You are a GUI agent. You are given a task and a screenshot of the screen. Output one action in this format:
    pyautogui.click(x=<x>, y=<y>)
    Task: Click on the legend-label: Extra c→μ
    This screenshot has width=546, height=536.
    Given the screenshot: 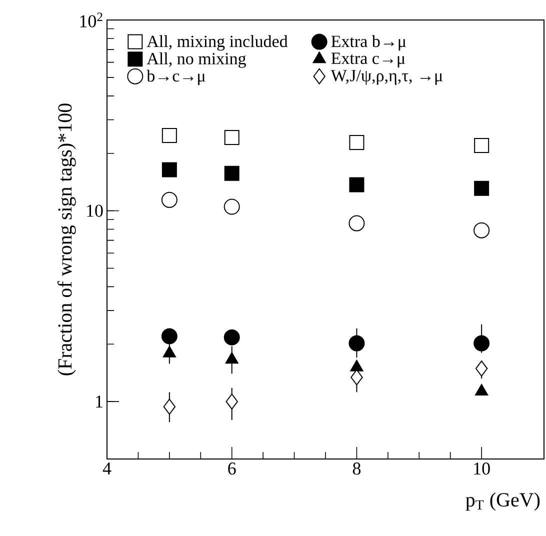 What is the action you would take?
    pyautogui.click(x=368, y=60)
    